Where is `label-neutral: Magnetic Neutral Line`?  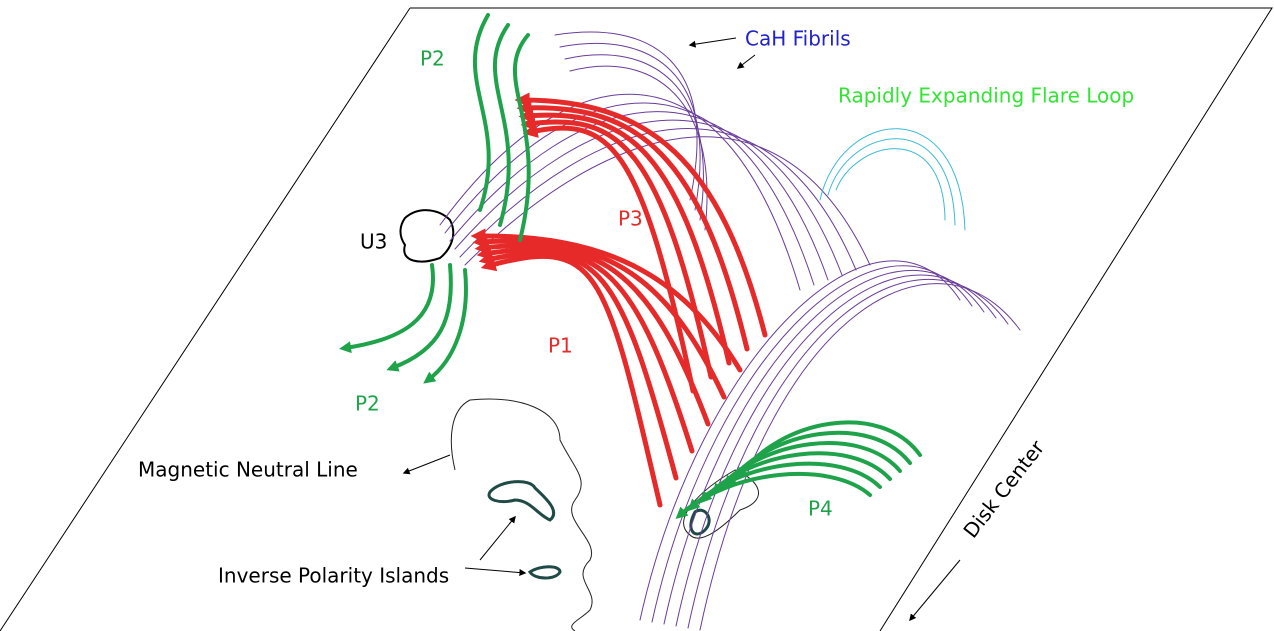
label-neutral: Magnetic Neutral Line is located at coordinates (248, 470).